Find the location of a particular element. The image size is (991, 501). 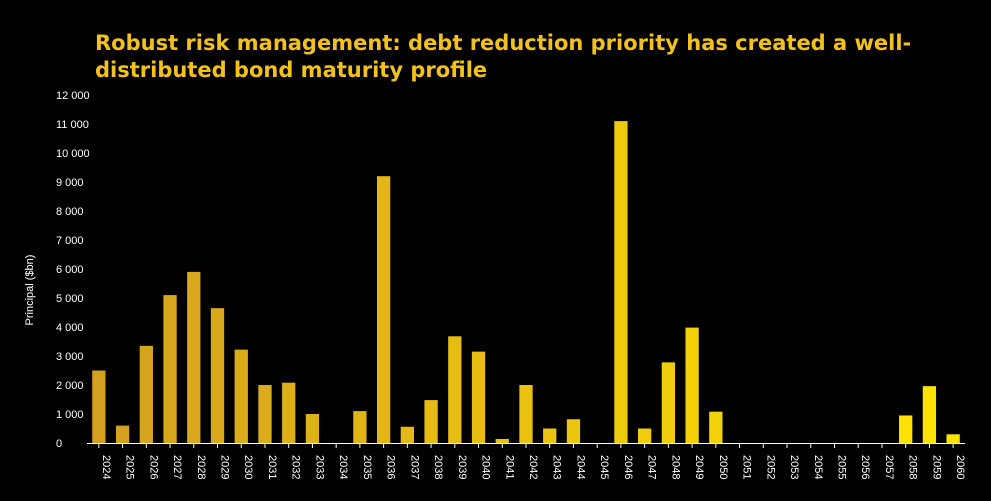

x-tick-label: 2050 is located at coordinates (723, 467).